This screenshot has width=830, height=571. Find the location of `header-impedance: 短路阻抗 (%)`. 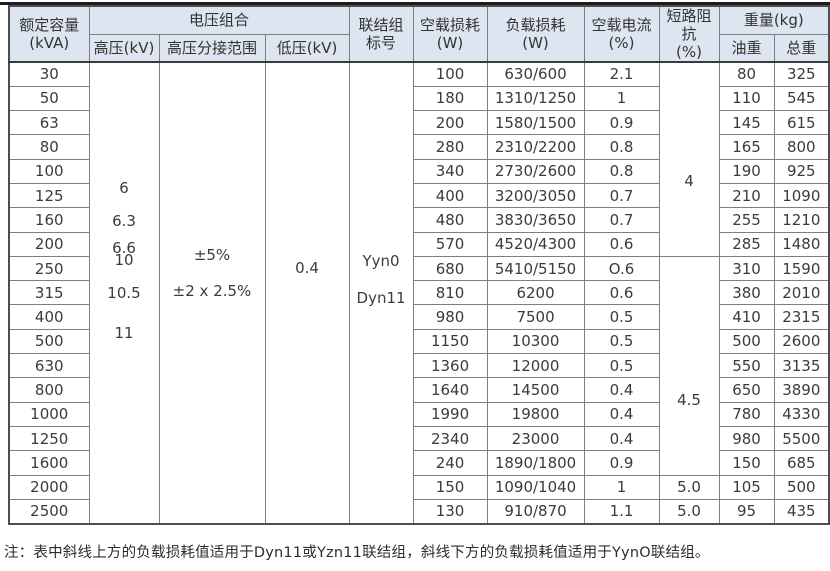

header-impedance: 短路阻抗 (%) is located at coordinates (689, 34).